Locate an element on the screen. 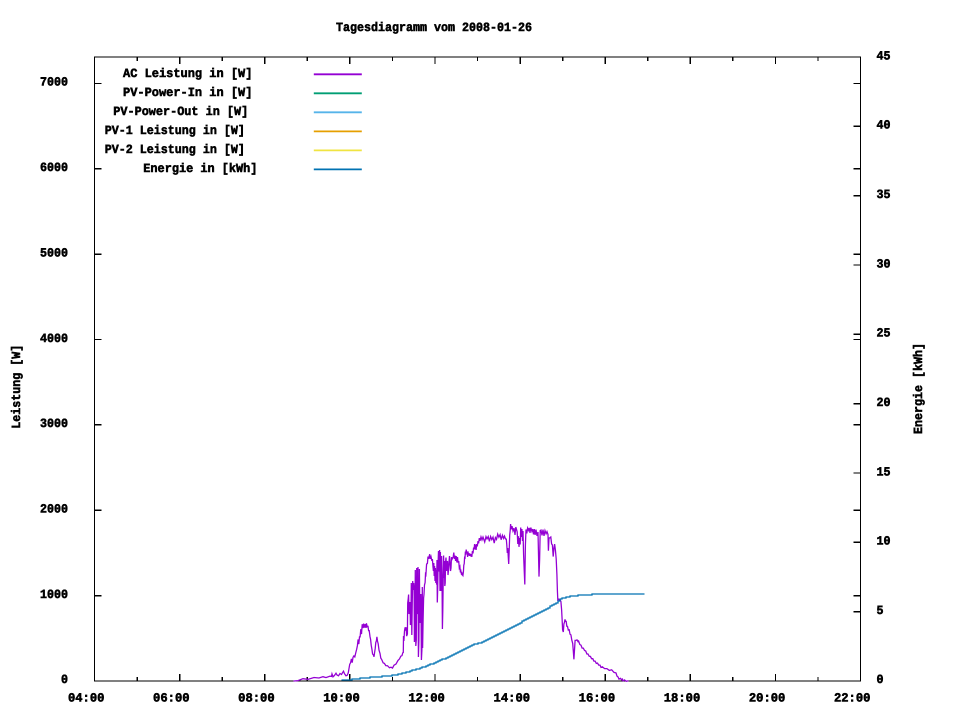 This screenshot has width=960, height=720. svg-text: AC Leistung in [W] is located at coordinates (187, 74).